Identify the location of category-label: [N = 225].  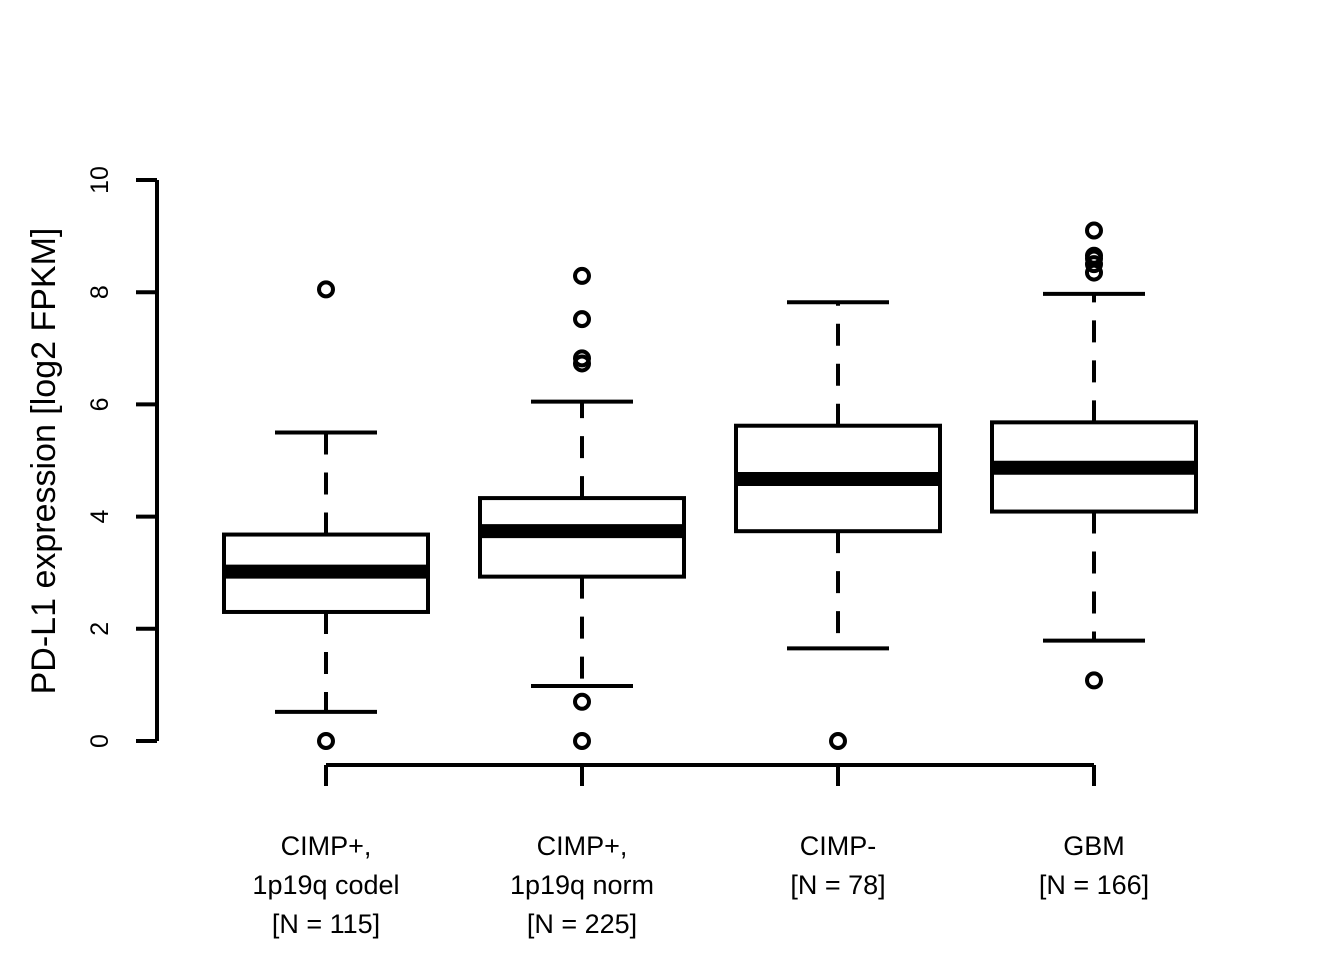
(582, 924).